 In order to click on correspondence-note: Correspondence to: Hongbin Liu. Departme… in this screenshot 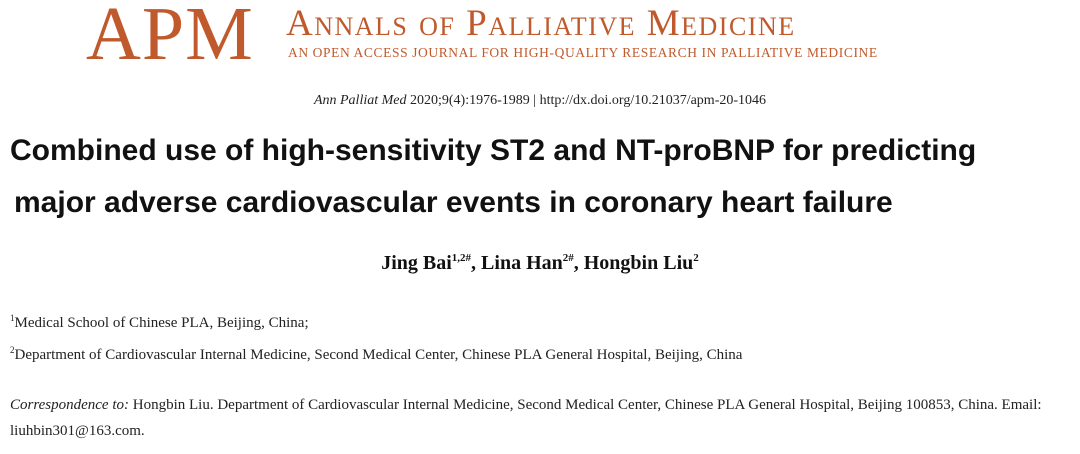, I will do `click(540, 418)`.